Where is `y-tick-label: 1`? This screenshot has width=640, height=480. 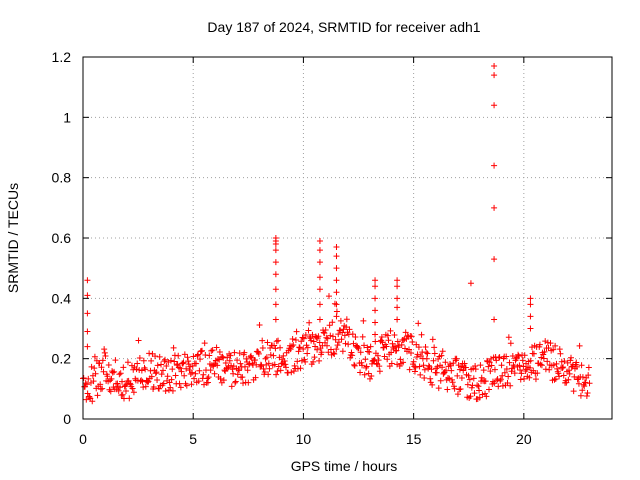
y-tick-label: 1 is located at coordinates (67, 117).